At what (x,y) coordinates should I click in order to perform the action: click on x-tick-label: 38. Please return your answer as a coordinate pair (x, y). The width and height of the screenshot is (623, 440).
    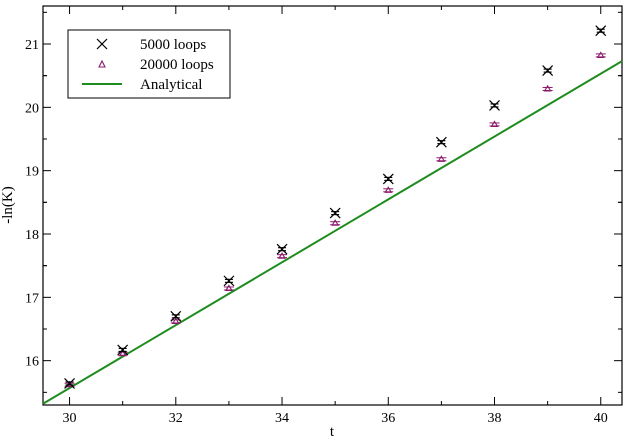
    Looking at the image, I should click on (495, 418).